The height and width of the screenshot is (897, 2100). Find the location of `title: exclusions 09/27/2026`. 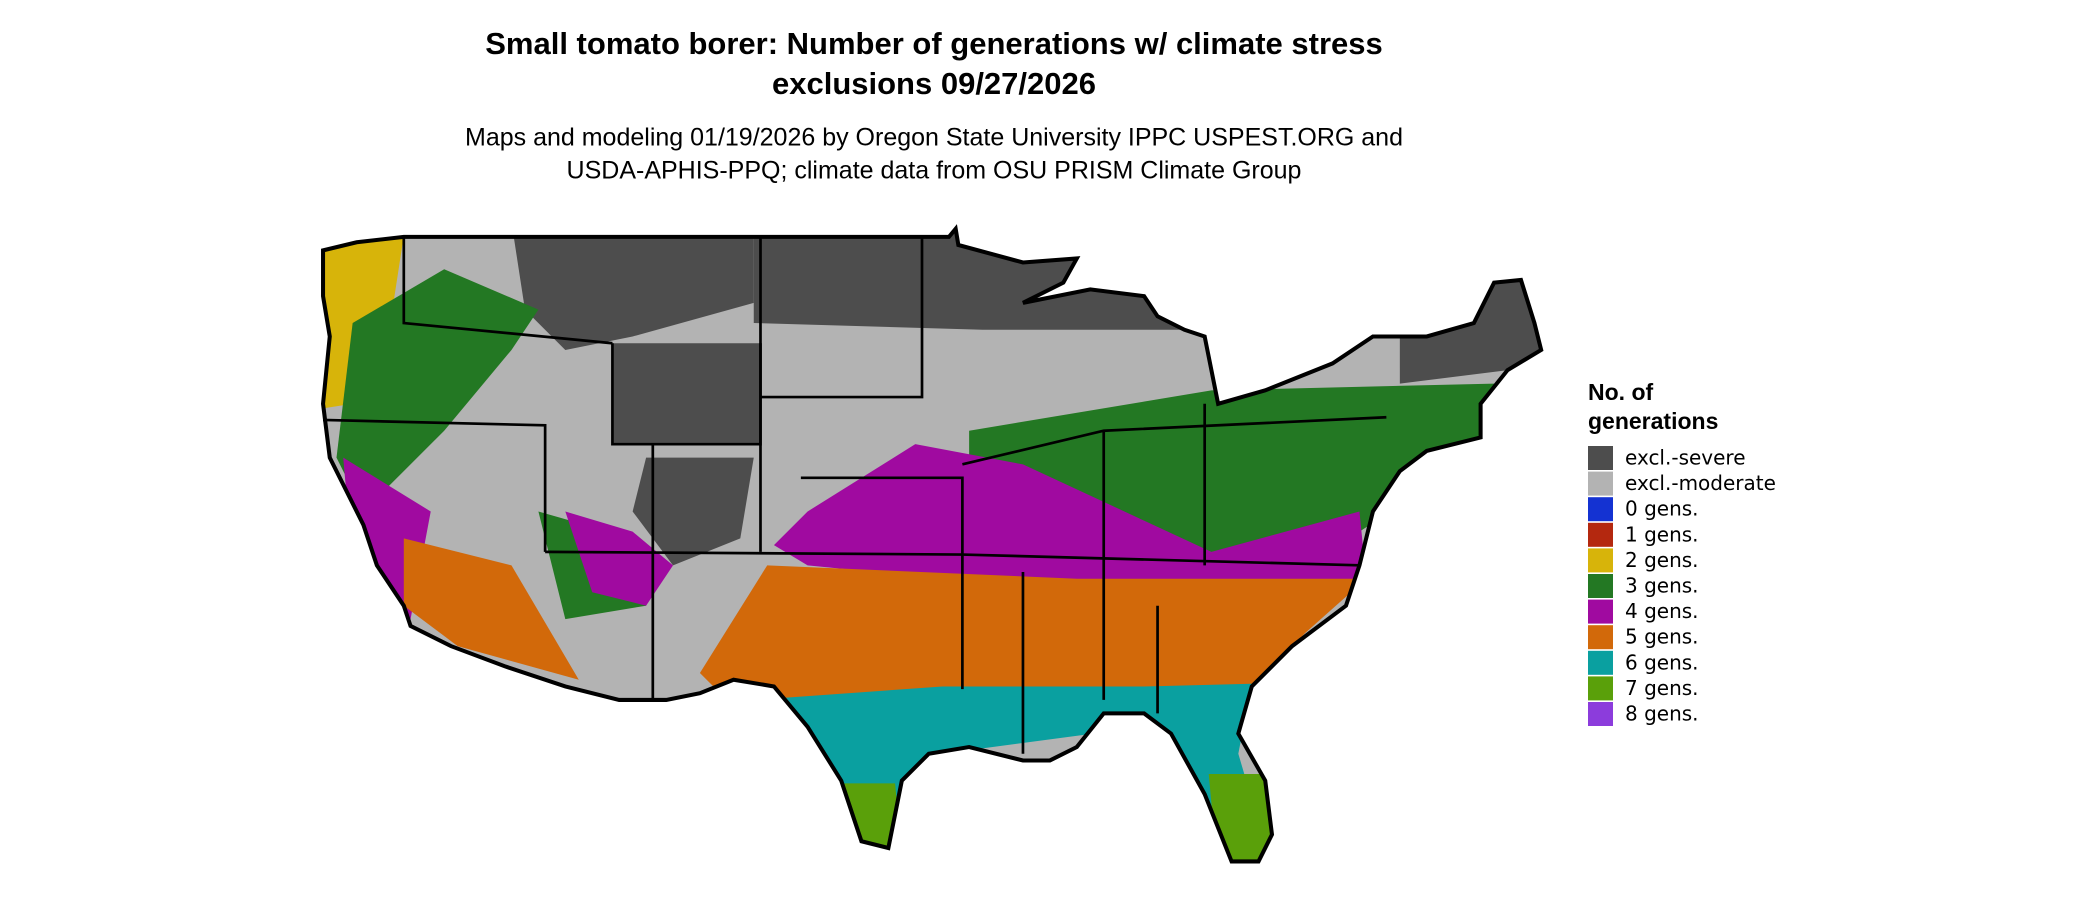

title: exclusions 09/27/2026 is located at coordinates (934, 83).